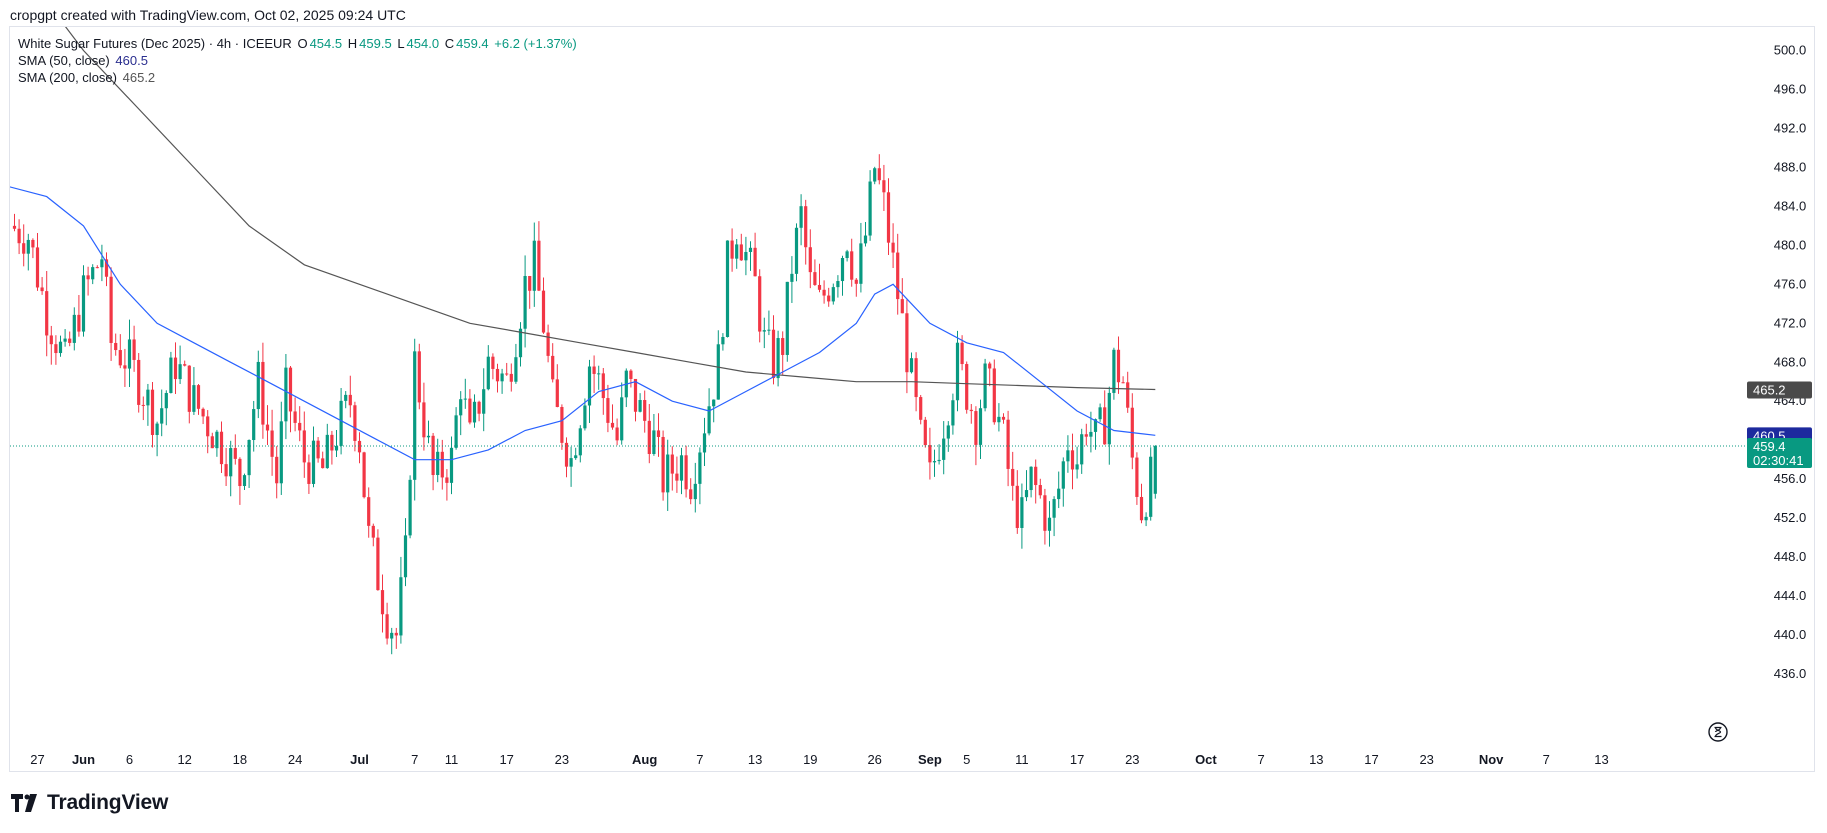 The image size is (1827, 833). Describe the element at coordinates (1491, 759) in the screenshot. I see `x-tick-label: Nov` at that location.